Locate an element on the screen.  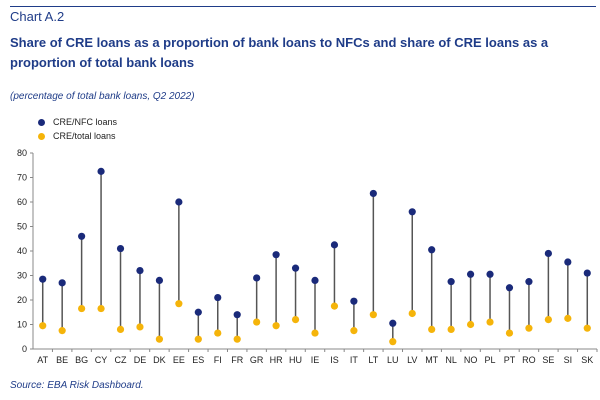
point-cre-nfc-is is located at coordinates (334, 245).